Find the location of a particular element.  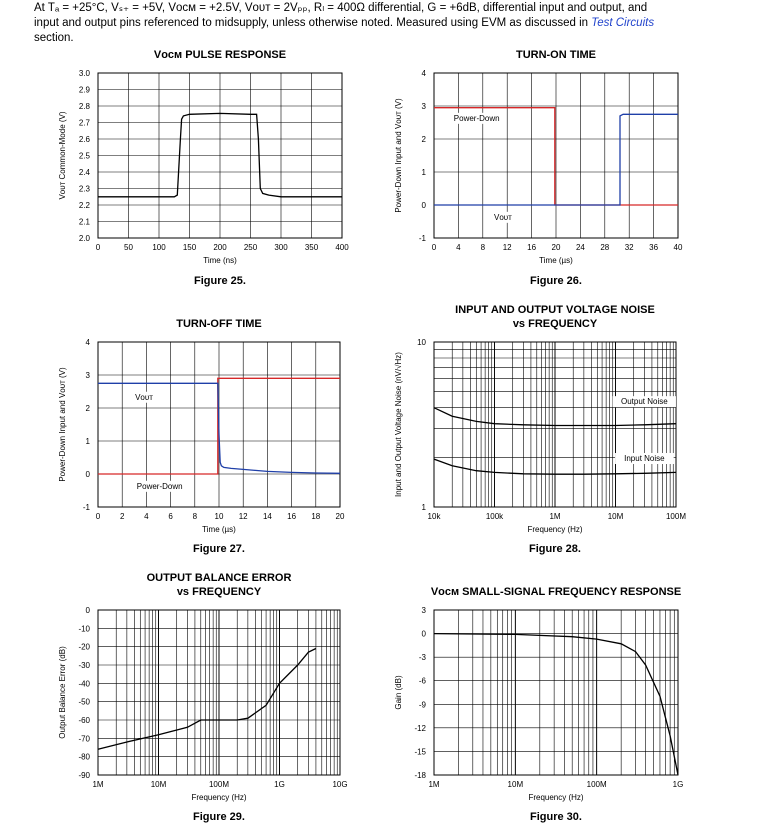

fig28-xlabel: Frequency (Hz) is located at coordinates (554, 529).